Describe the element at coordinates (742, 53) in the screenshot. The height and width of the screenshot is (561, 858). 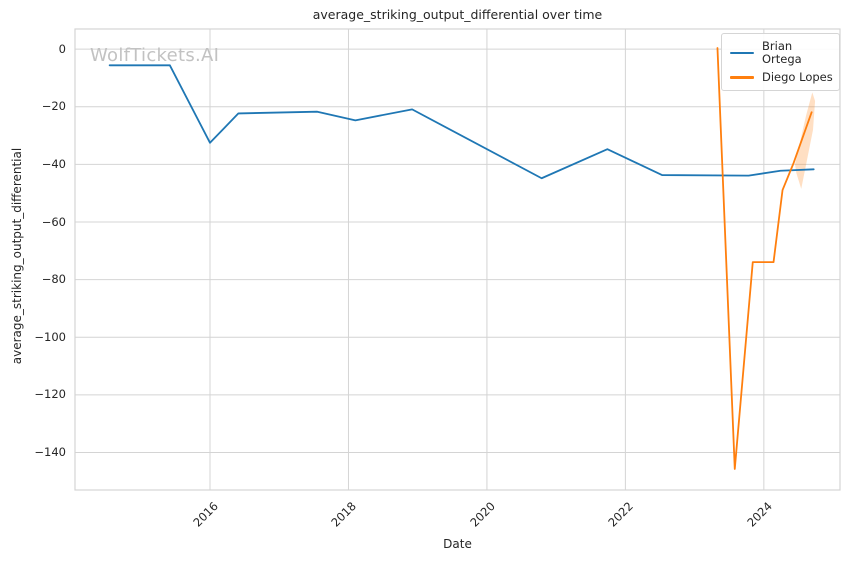
I see `legend-line-swatch-blue` at that location.